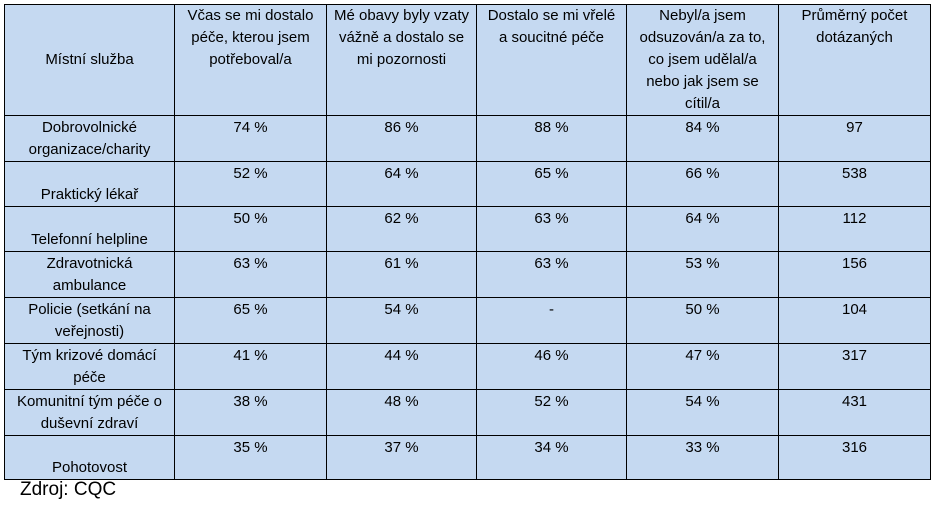 The image size is (933, 505). What do you see at coordinates (854, 60) in the screenshot?
I see `header-respondent-count: Průměrný počet dotázaných` at bounding box center [854, 60].